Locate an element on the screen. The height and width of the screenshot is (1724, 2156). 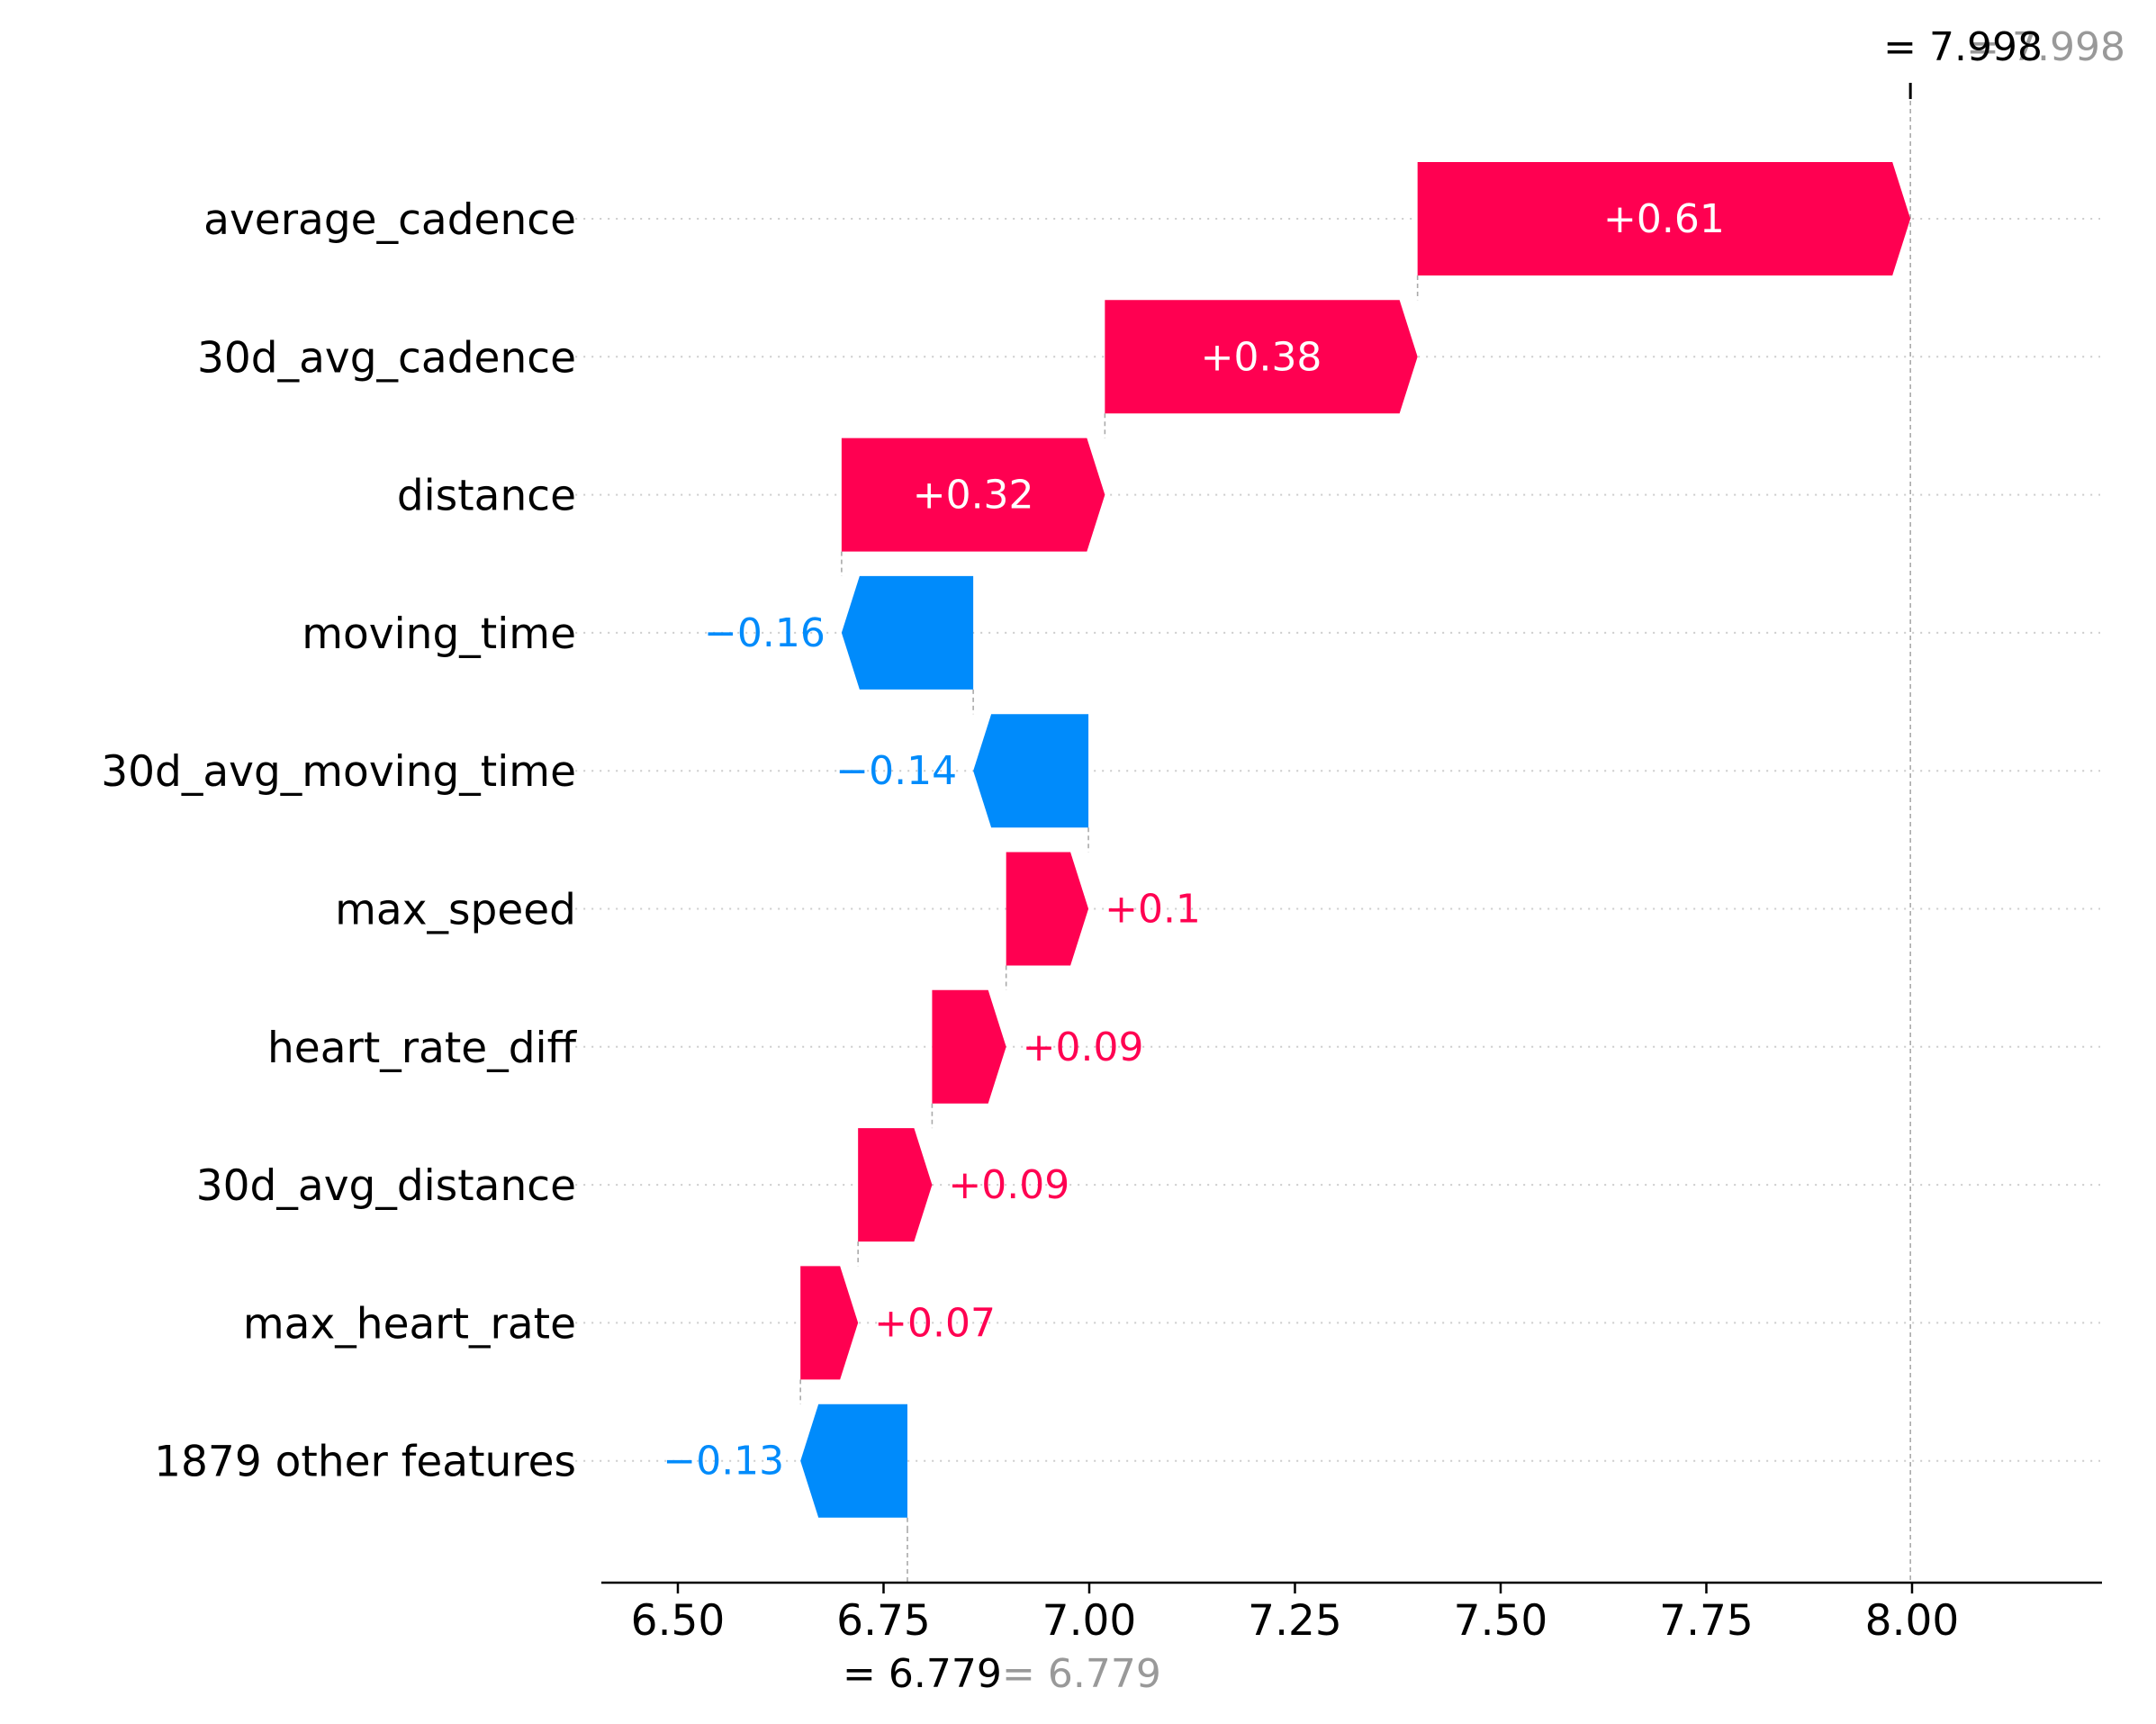
bar-heart_rate_diff is located at coordinates (969, 1046).